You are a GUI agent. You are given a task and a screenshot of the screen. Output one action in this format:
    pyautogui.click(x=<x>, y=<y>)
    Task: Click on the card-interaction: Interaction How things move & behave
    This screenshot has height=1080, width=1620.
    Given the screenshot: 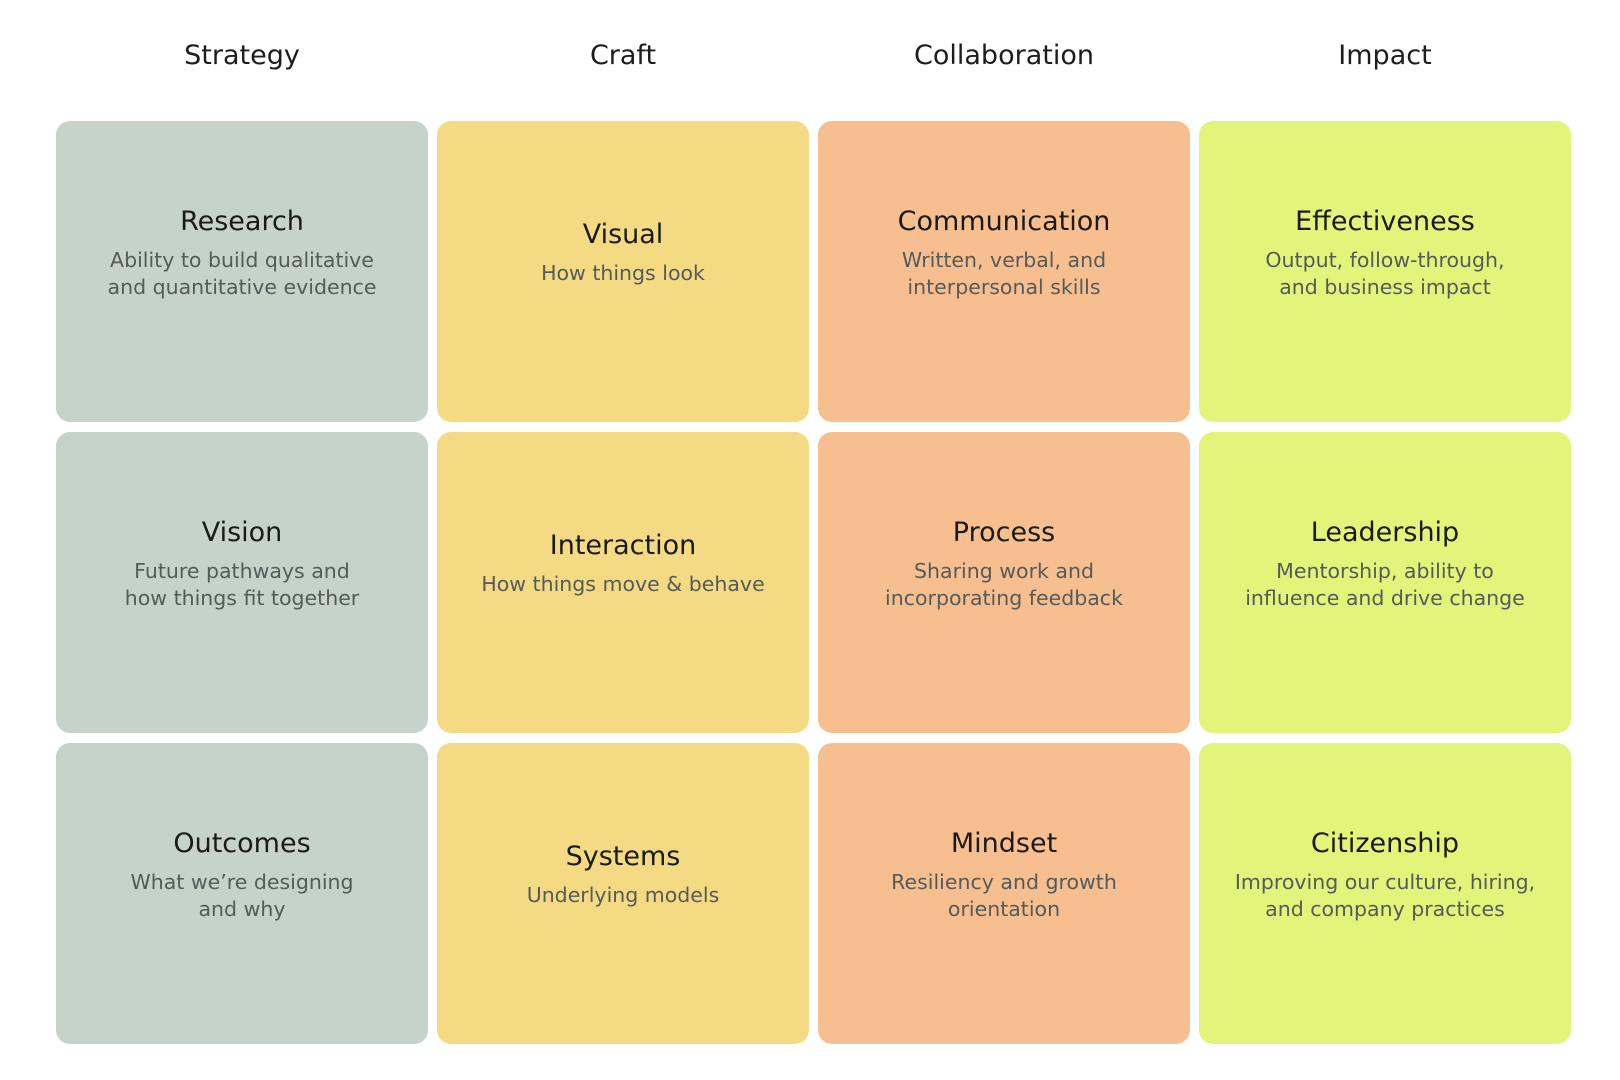 What is the action you would take?
    pyautogui.click(x=623, y=582)
    